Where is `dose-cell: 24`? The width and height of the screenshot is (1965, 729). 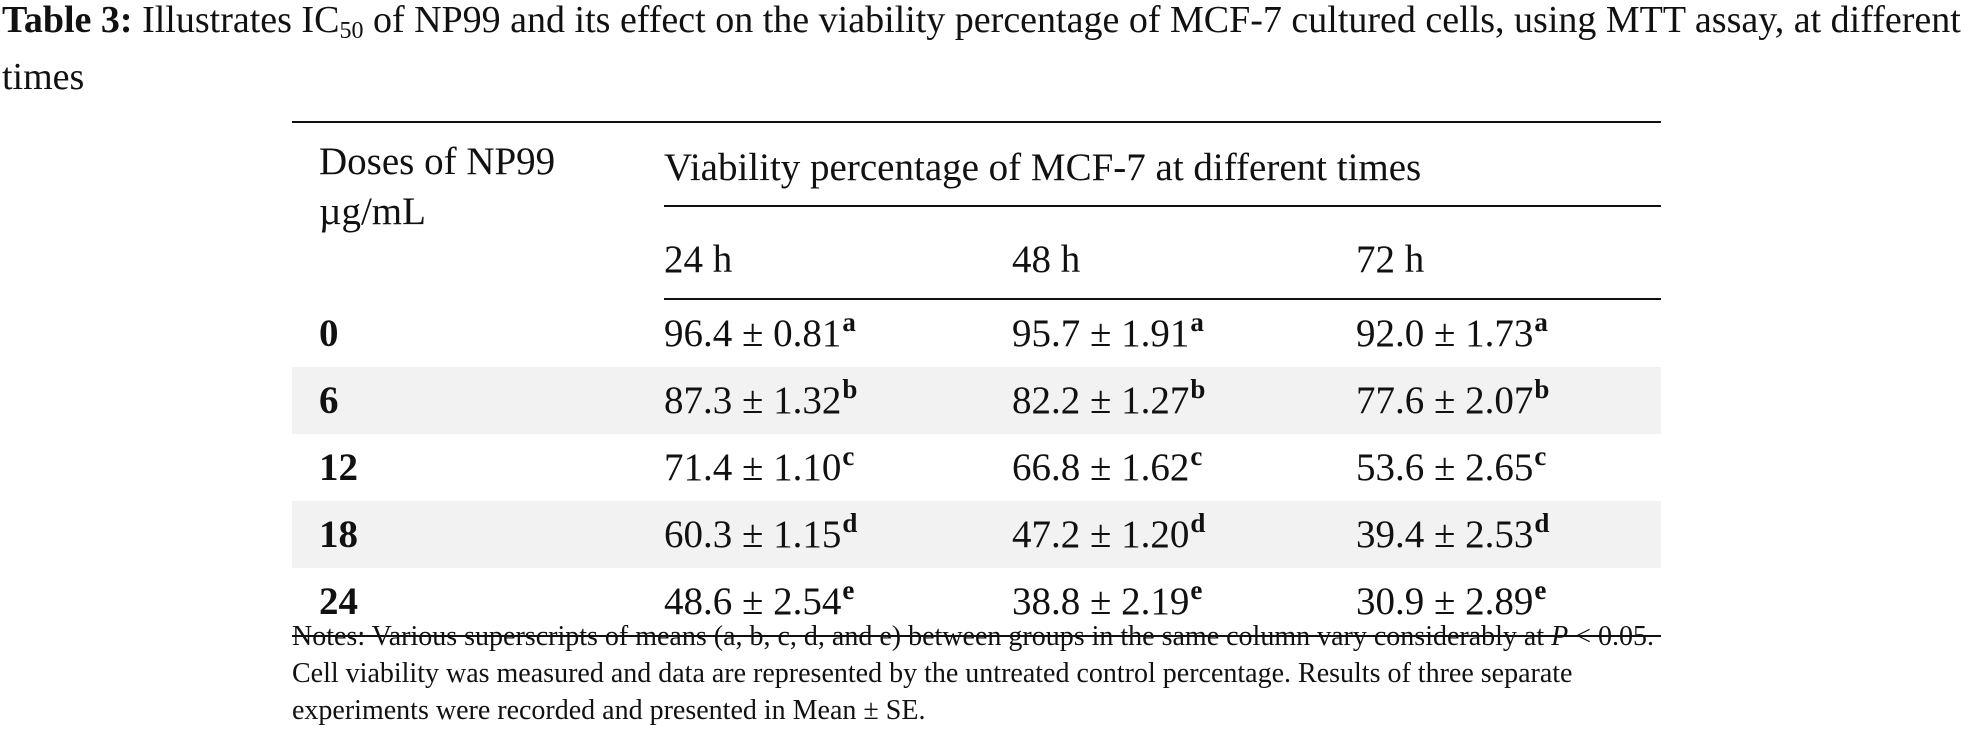 dose-cell: 24 is located at coordinates (478, 602).